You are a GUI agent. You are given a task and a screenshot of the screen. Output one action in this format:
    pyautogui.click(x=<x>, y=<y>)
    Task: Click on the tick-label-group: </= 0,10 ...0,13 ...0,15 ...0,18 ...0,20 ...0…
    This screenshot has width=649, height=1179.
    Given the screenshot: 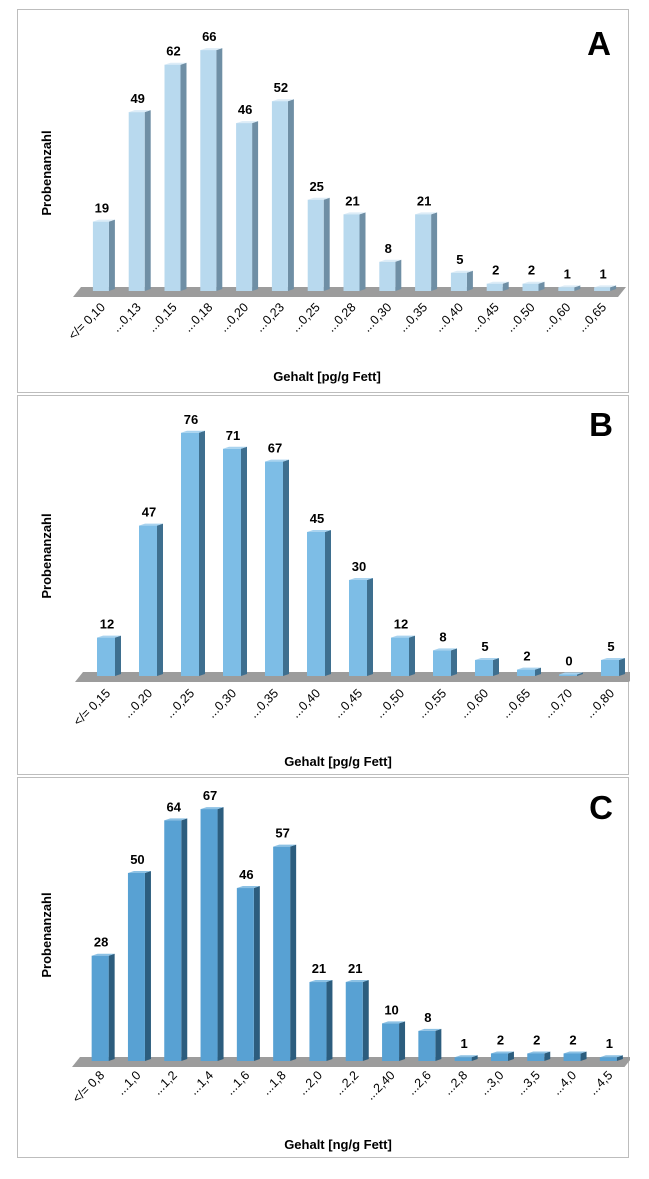 What is the action you would take?
    pyautogui.click(x=338, y=321)
    